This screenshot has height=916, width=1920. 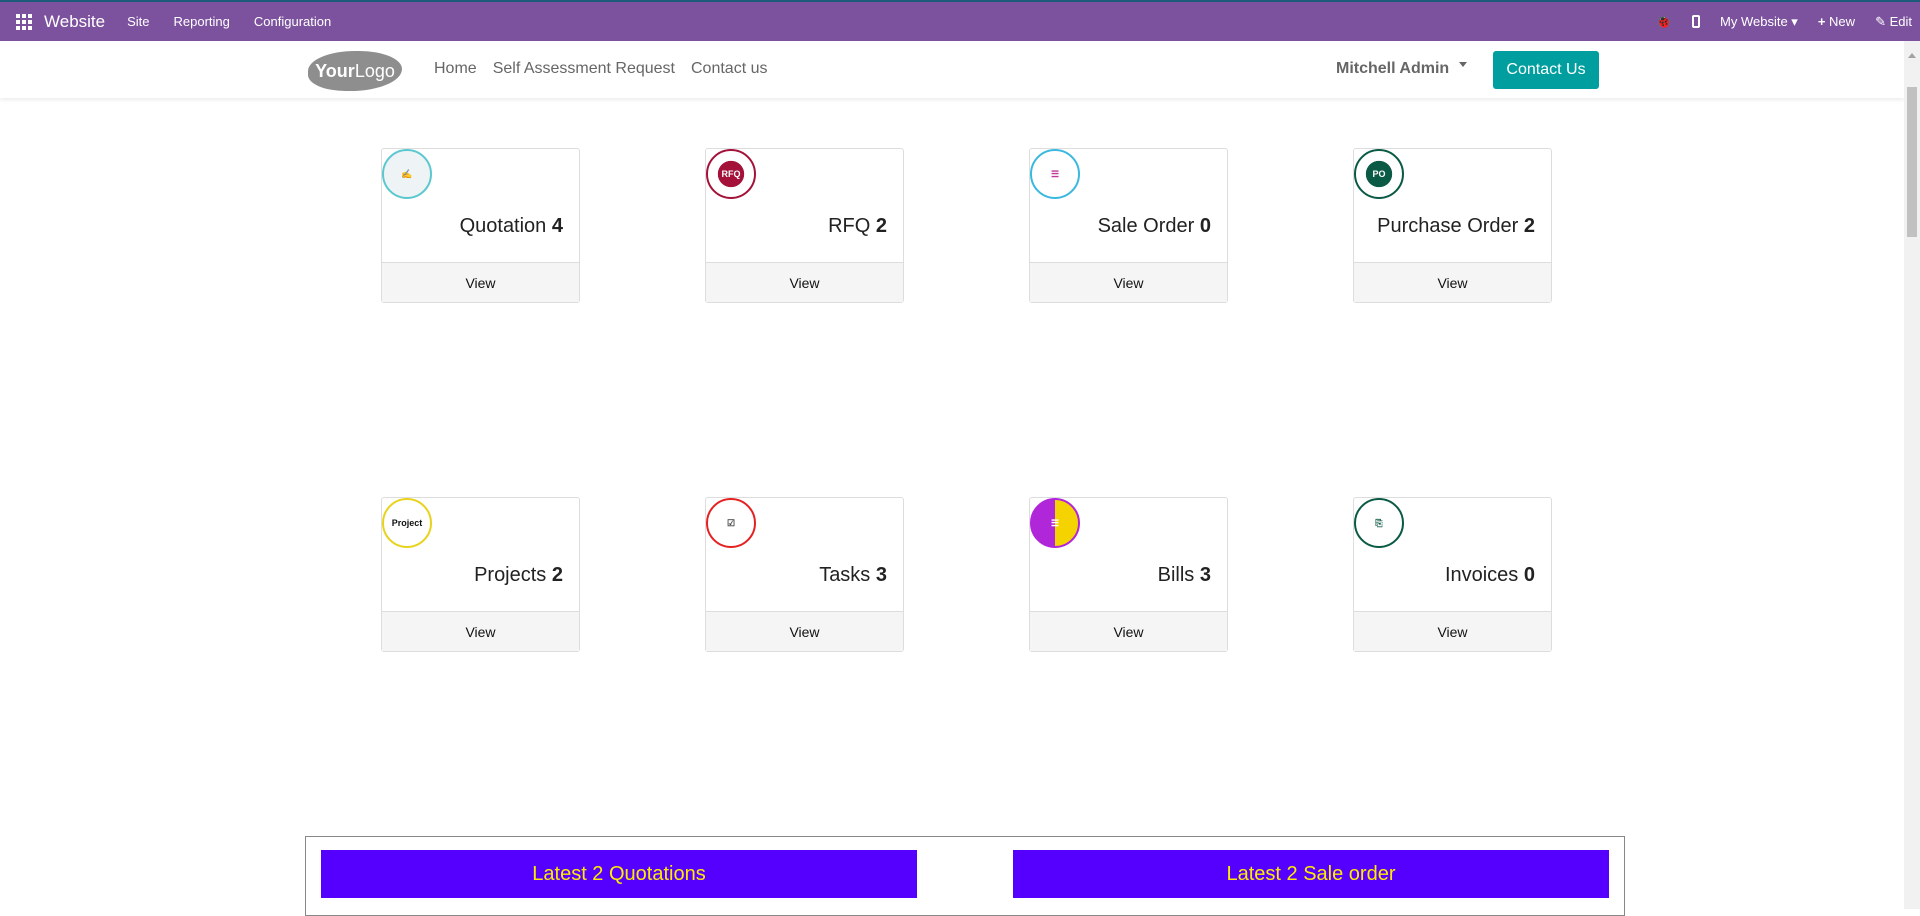 I want to click on quotation-icon: ✍, so click(x=407, y=174).